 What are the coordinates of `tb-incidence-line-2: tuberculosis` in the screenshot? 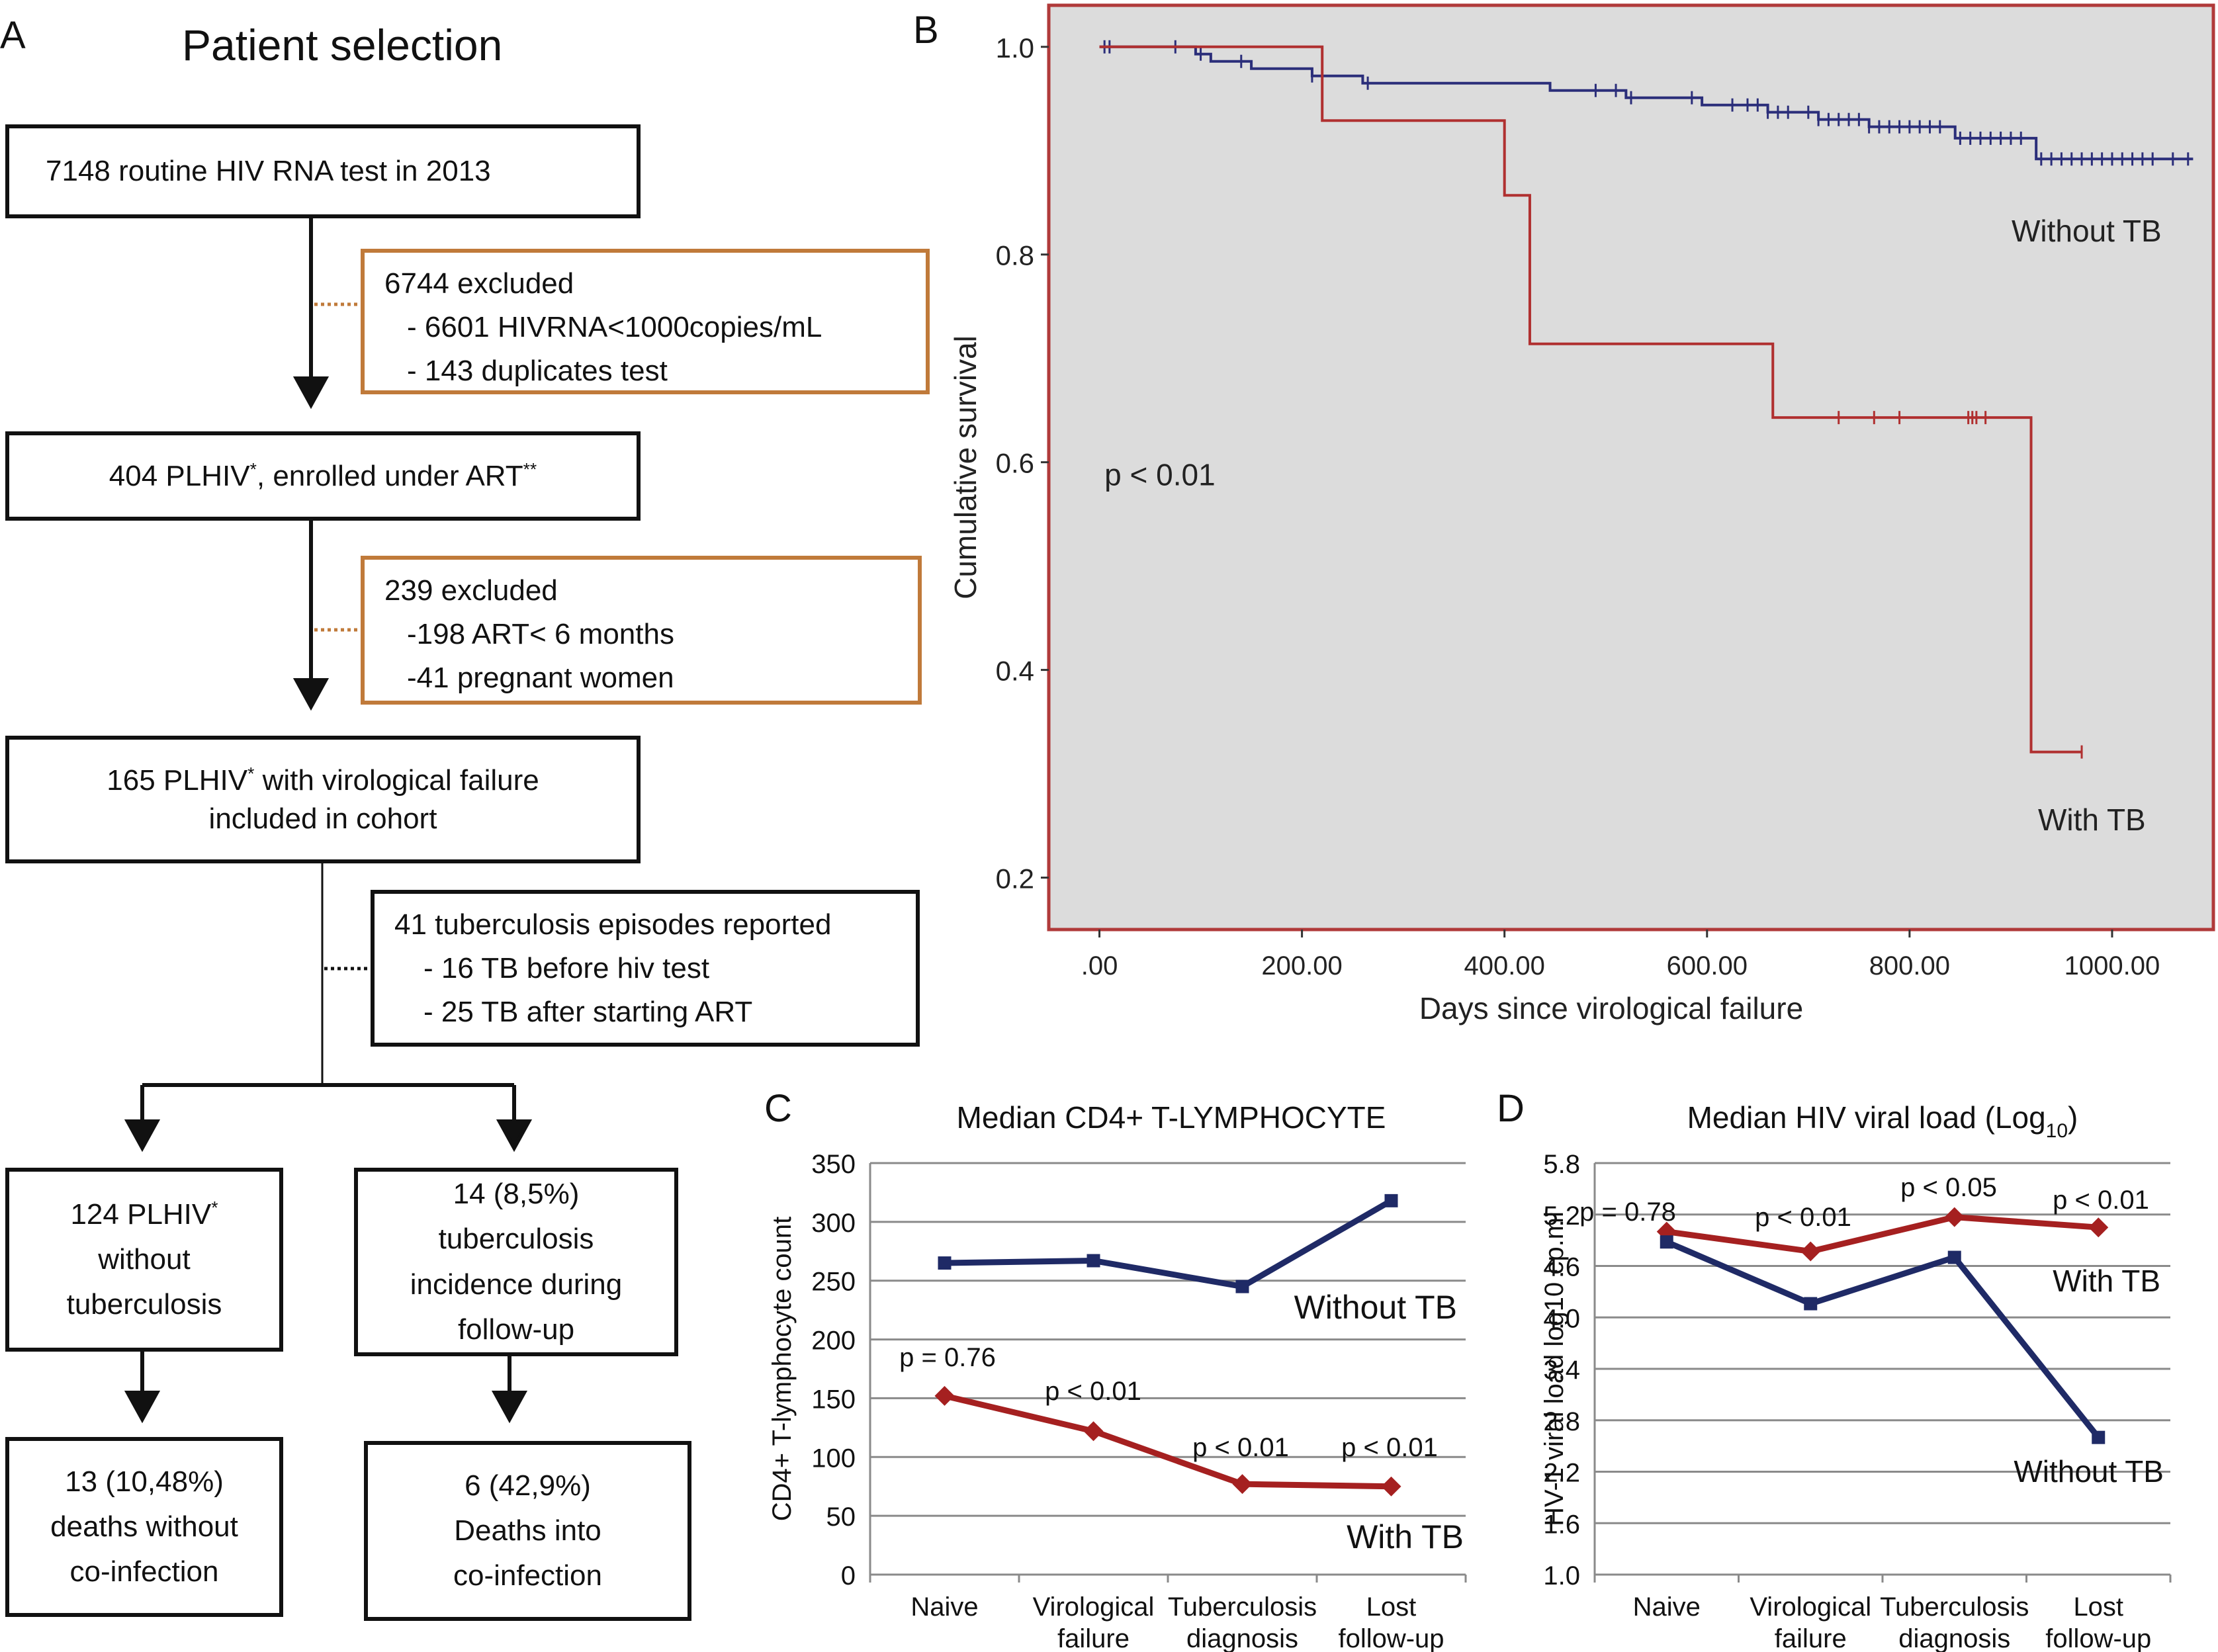 It's located at (516, 1239).